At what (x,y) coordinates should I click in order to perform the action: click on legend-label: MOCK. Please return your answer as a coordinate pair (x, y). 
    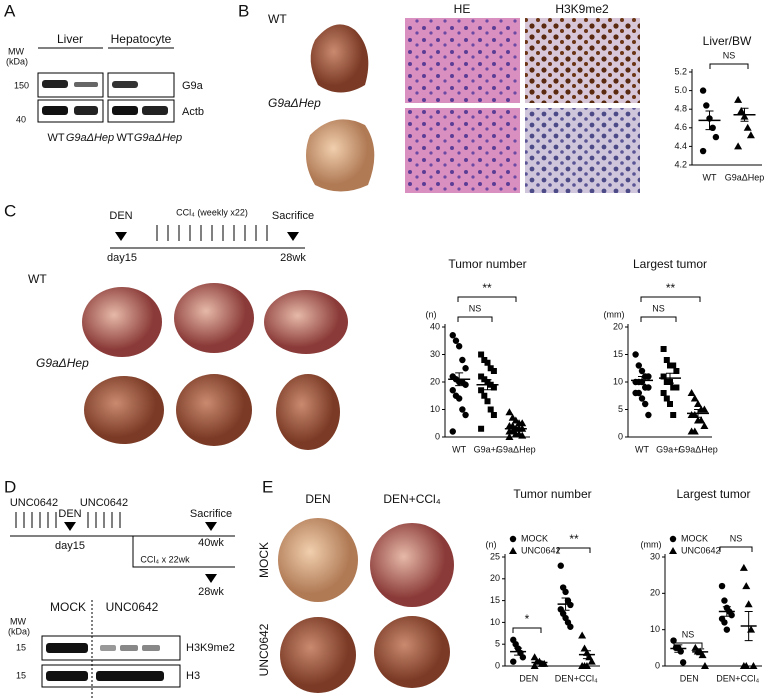
    Looking at the image, I should click on (694, 538).